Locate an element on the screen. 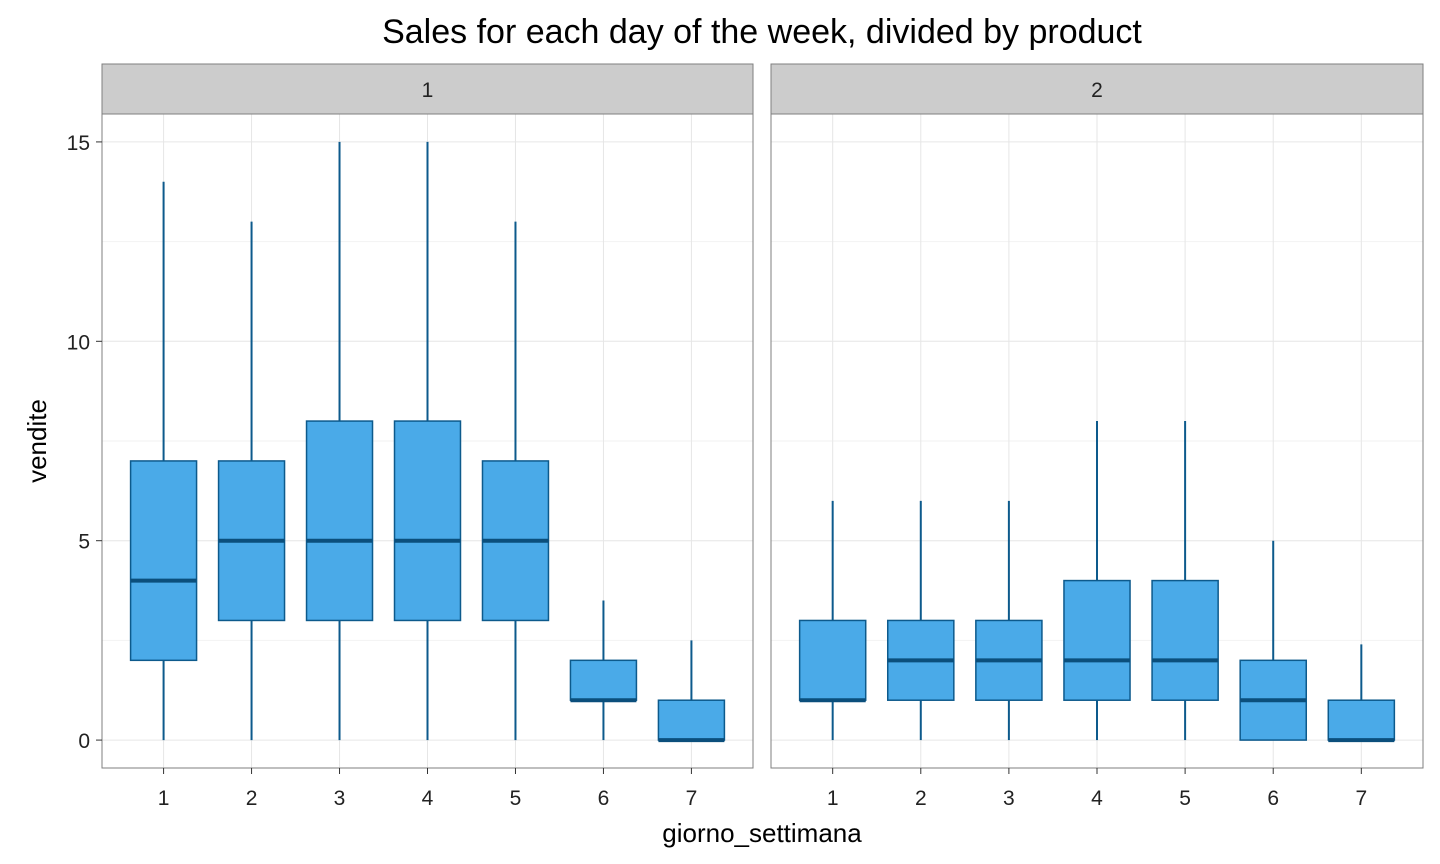  facet-strip-label: 1 is located at coordinates (428, 90).